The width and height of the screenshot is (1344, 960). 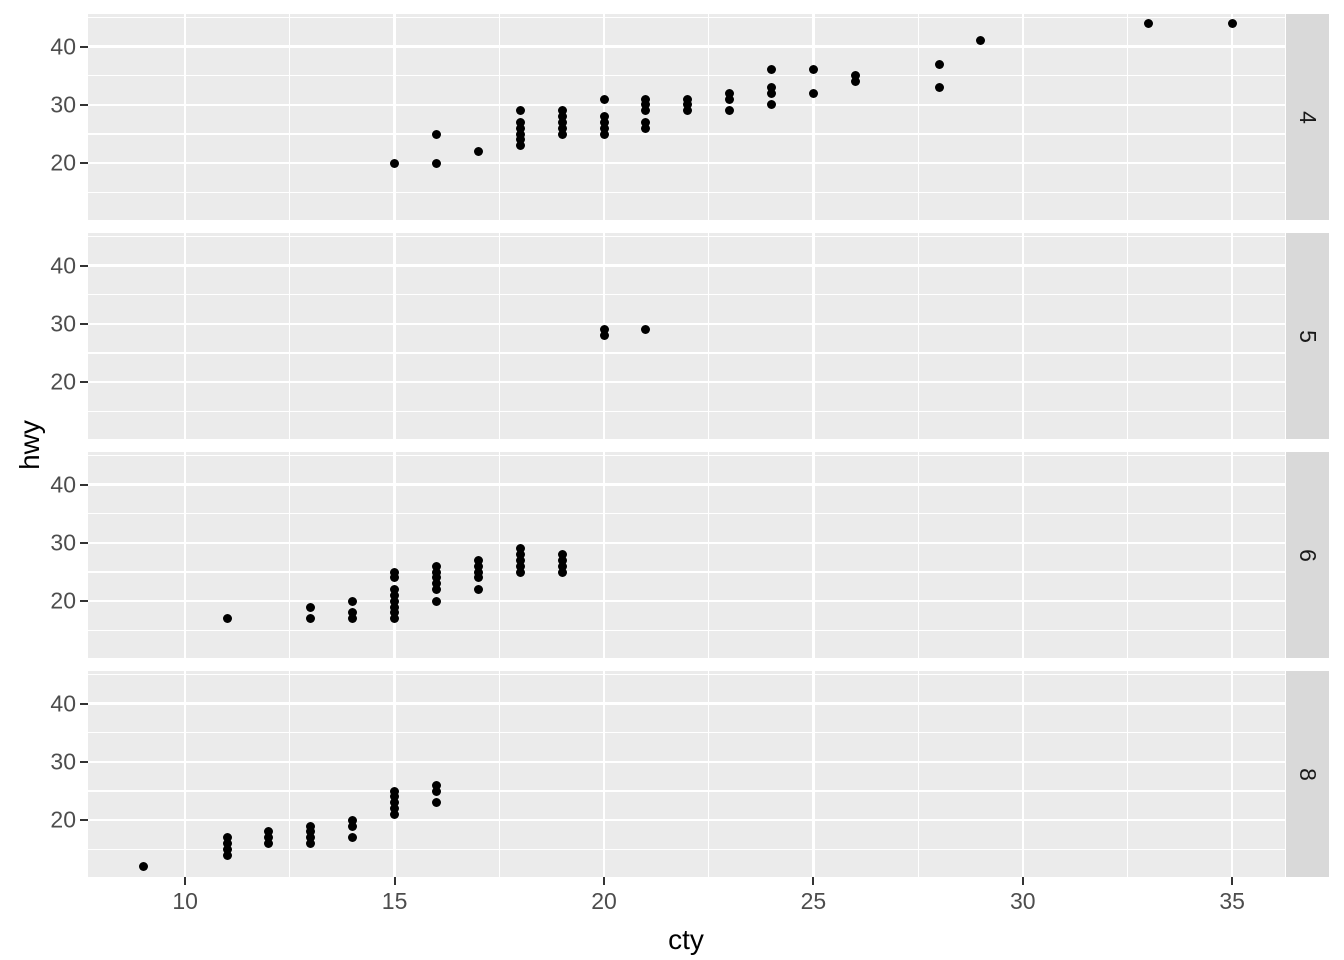 I want to click on facet-strip-label: 8, so click(x=1307, y=774).